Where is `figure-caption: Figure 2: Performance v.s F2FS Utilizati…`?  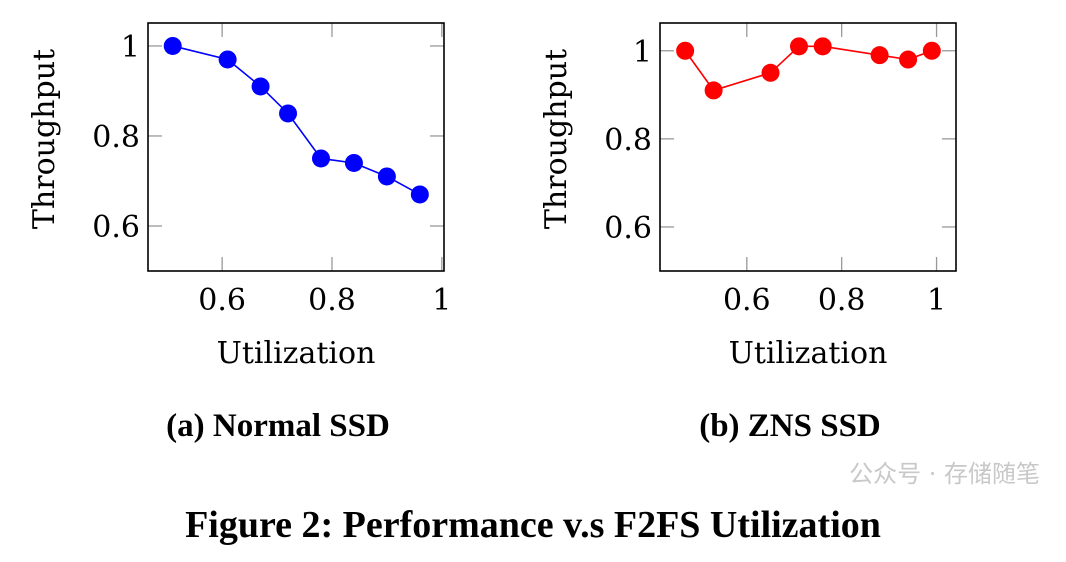
figure-caption: Figure 2: Performance v.s F2FS Utilizati… is located at coordinates (533, 525).